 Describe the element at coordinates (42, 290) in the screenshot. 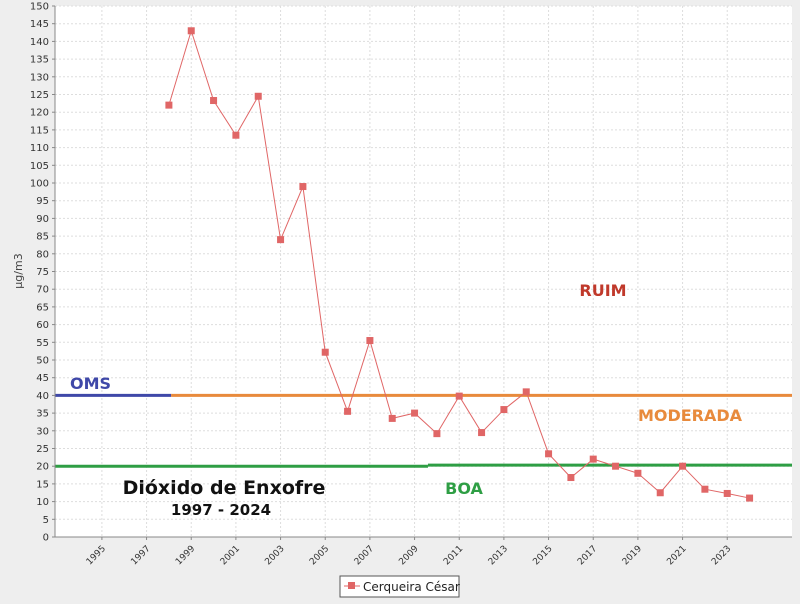

I see `y-tick-label: 70` at that location.